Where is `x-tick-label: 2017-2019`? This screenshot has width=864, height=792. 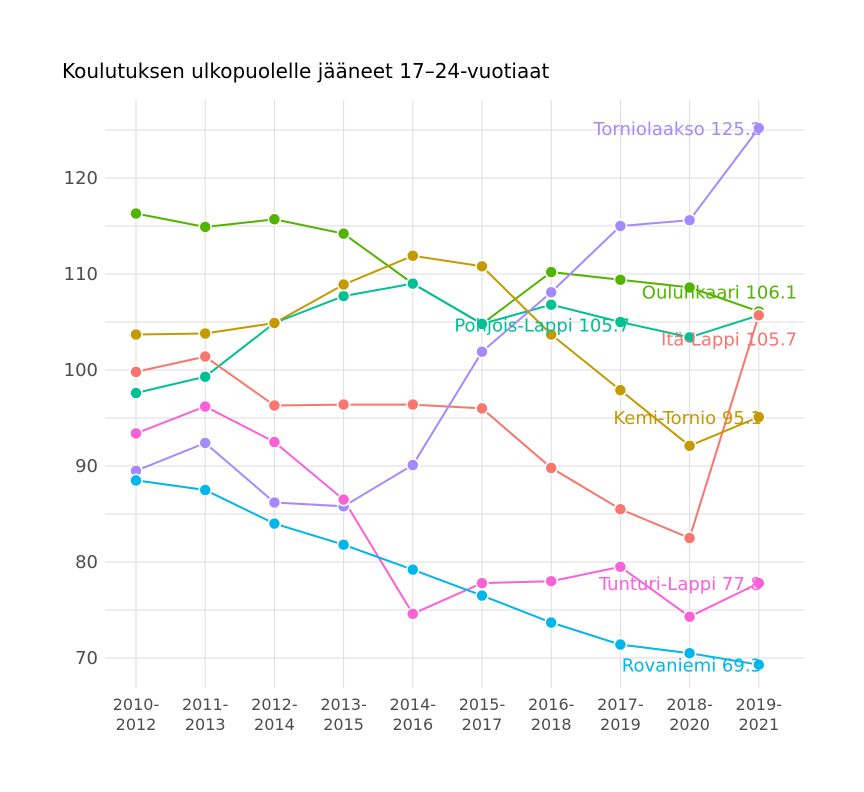
x-tick-label: 2017-2019 is located at coordinates (620, 714).